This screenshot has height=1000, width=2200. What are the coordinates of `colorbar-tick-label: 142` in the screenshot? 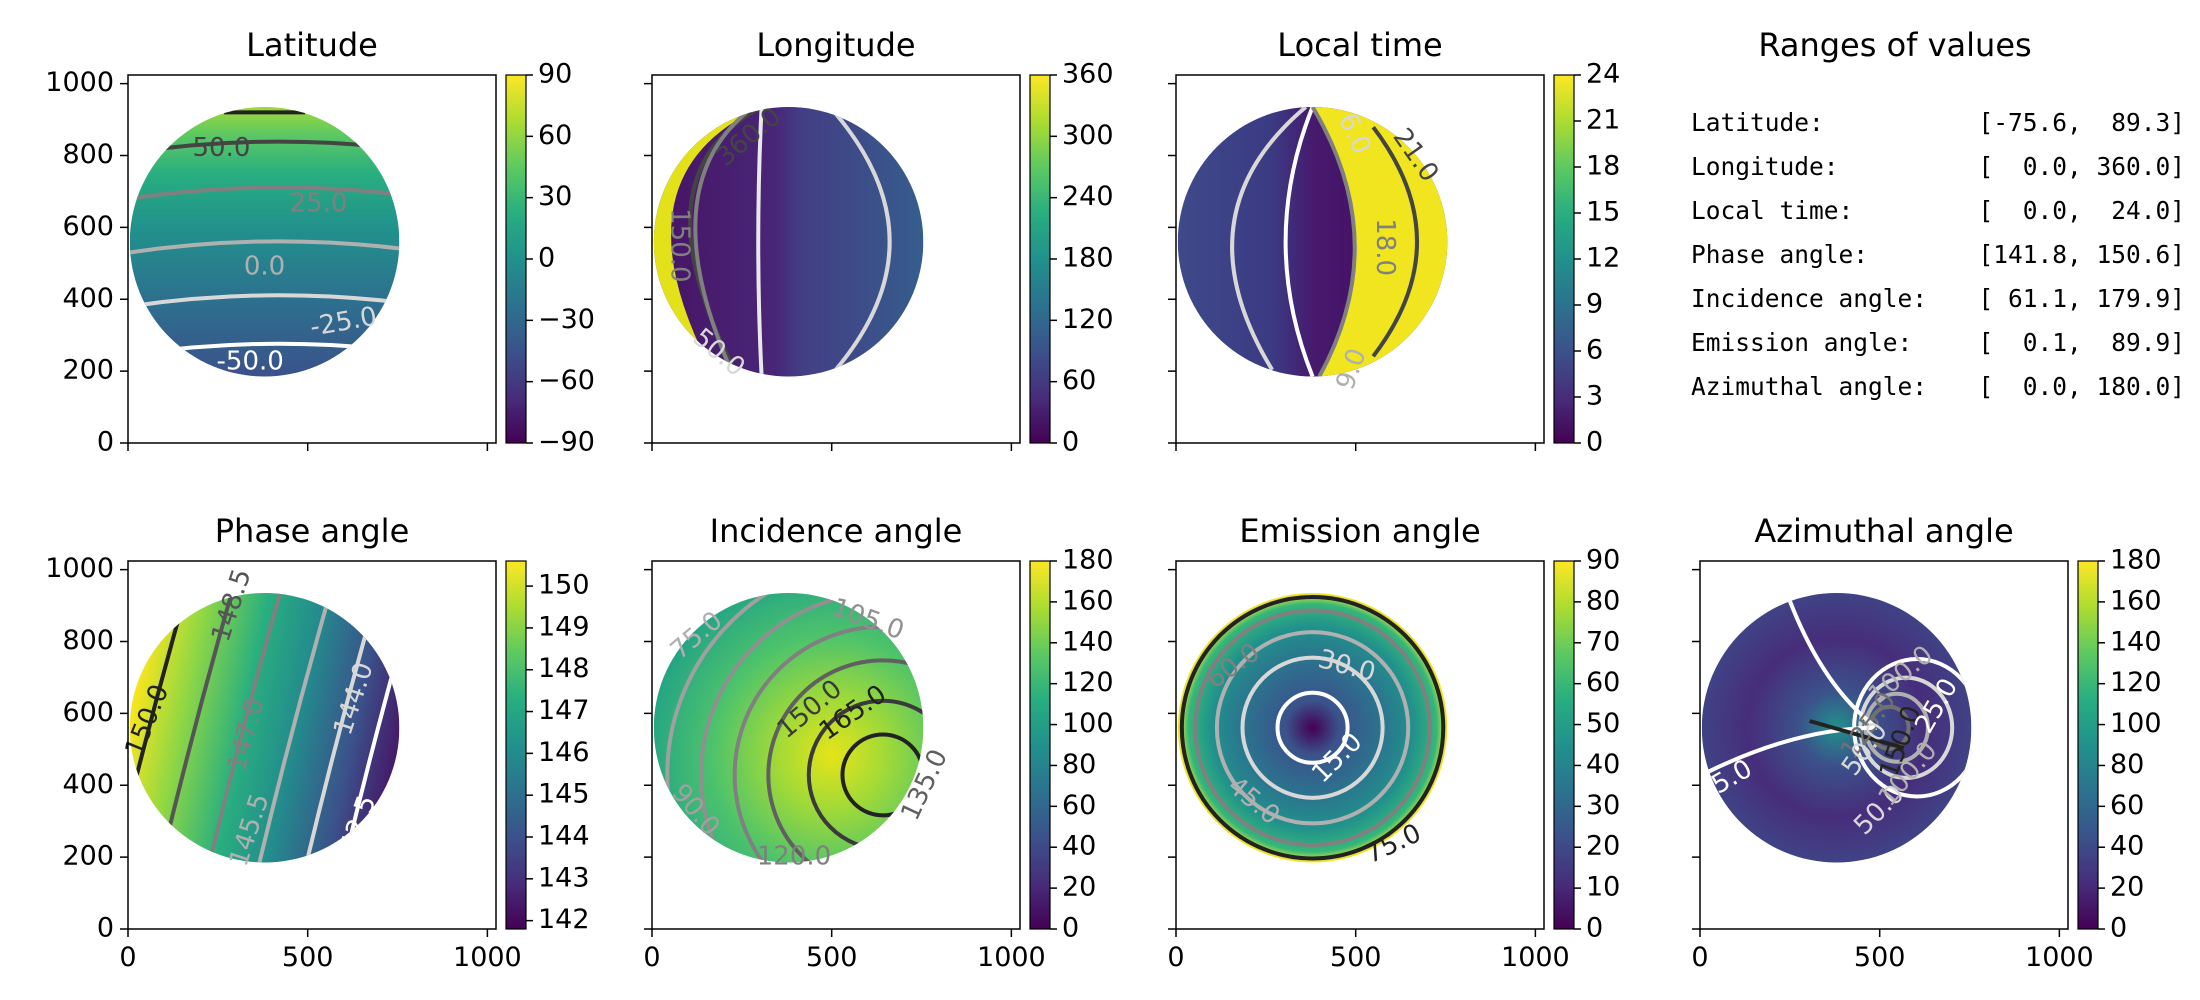 It's located at (564, 919).